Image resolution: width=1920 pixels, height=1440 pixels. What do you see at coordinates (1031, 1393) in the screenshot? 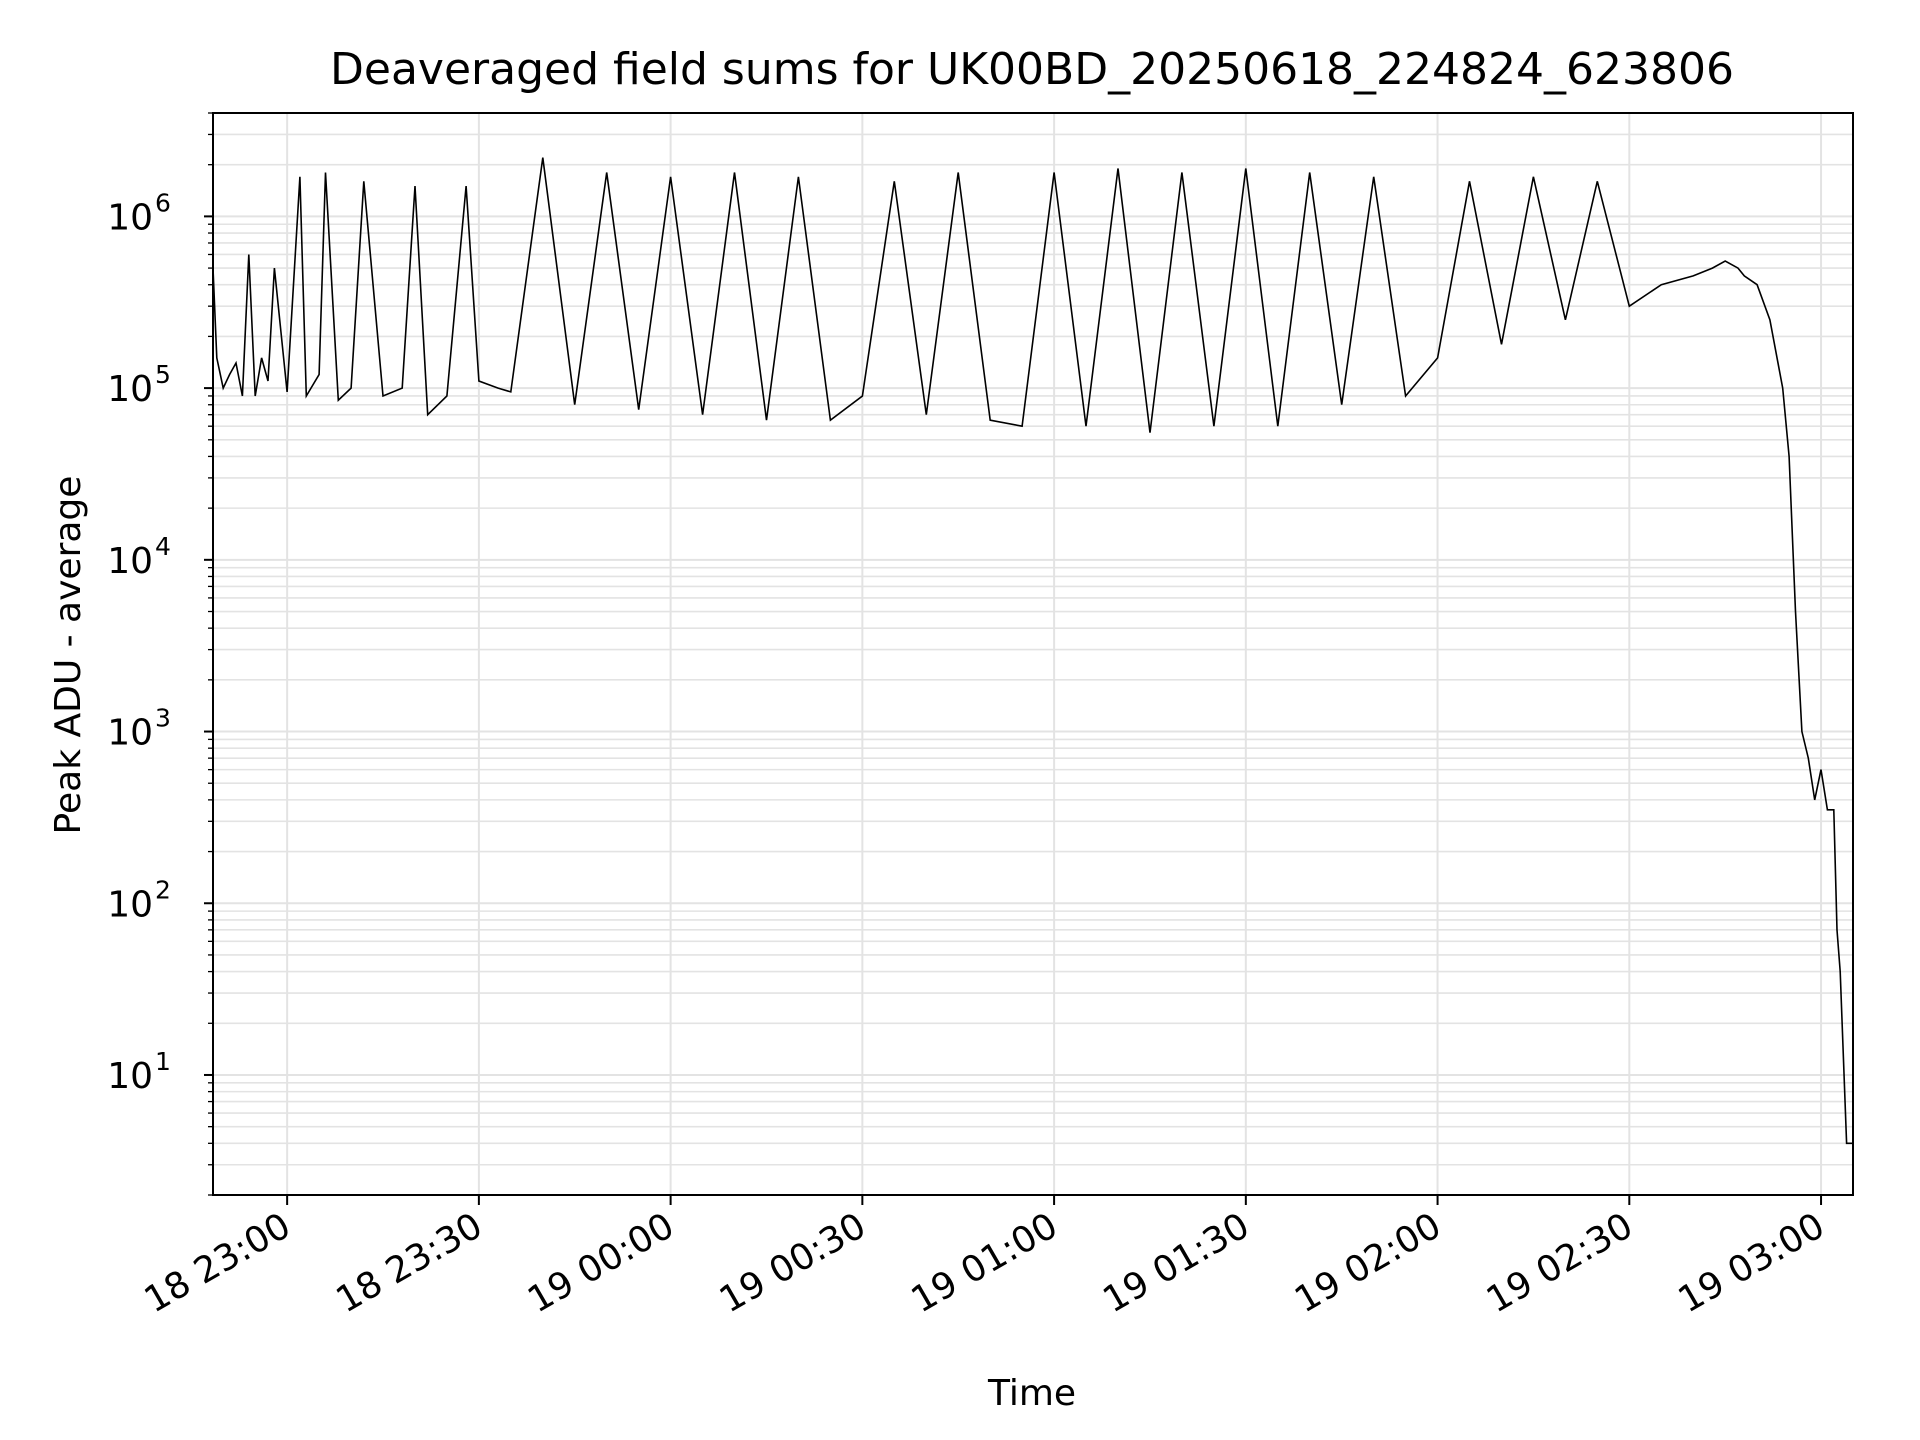
I see `x-axis-label: Time` at bounding box center [1031, 1393].